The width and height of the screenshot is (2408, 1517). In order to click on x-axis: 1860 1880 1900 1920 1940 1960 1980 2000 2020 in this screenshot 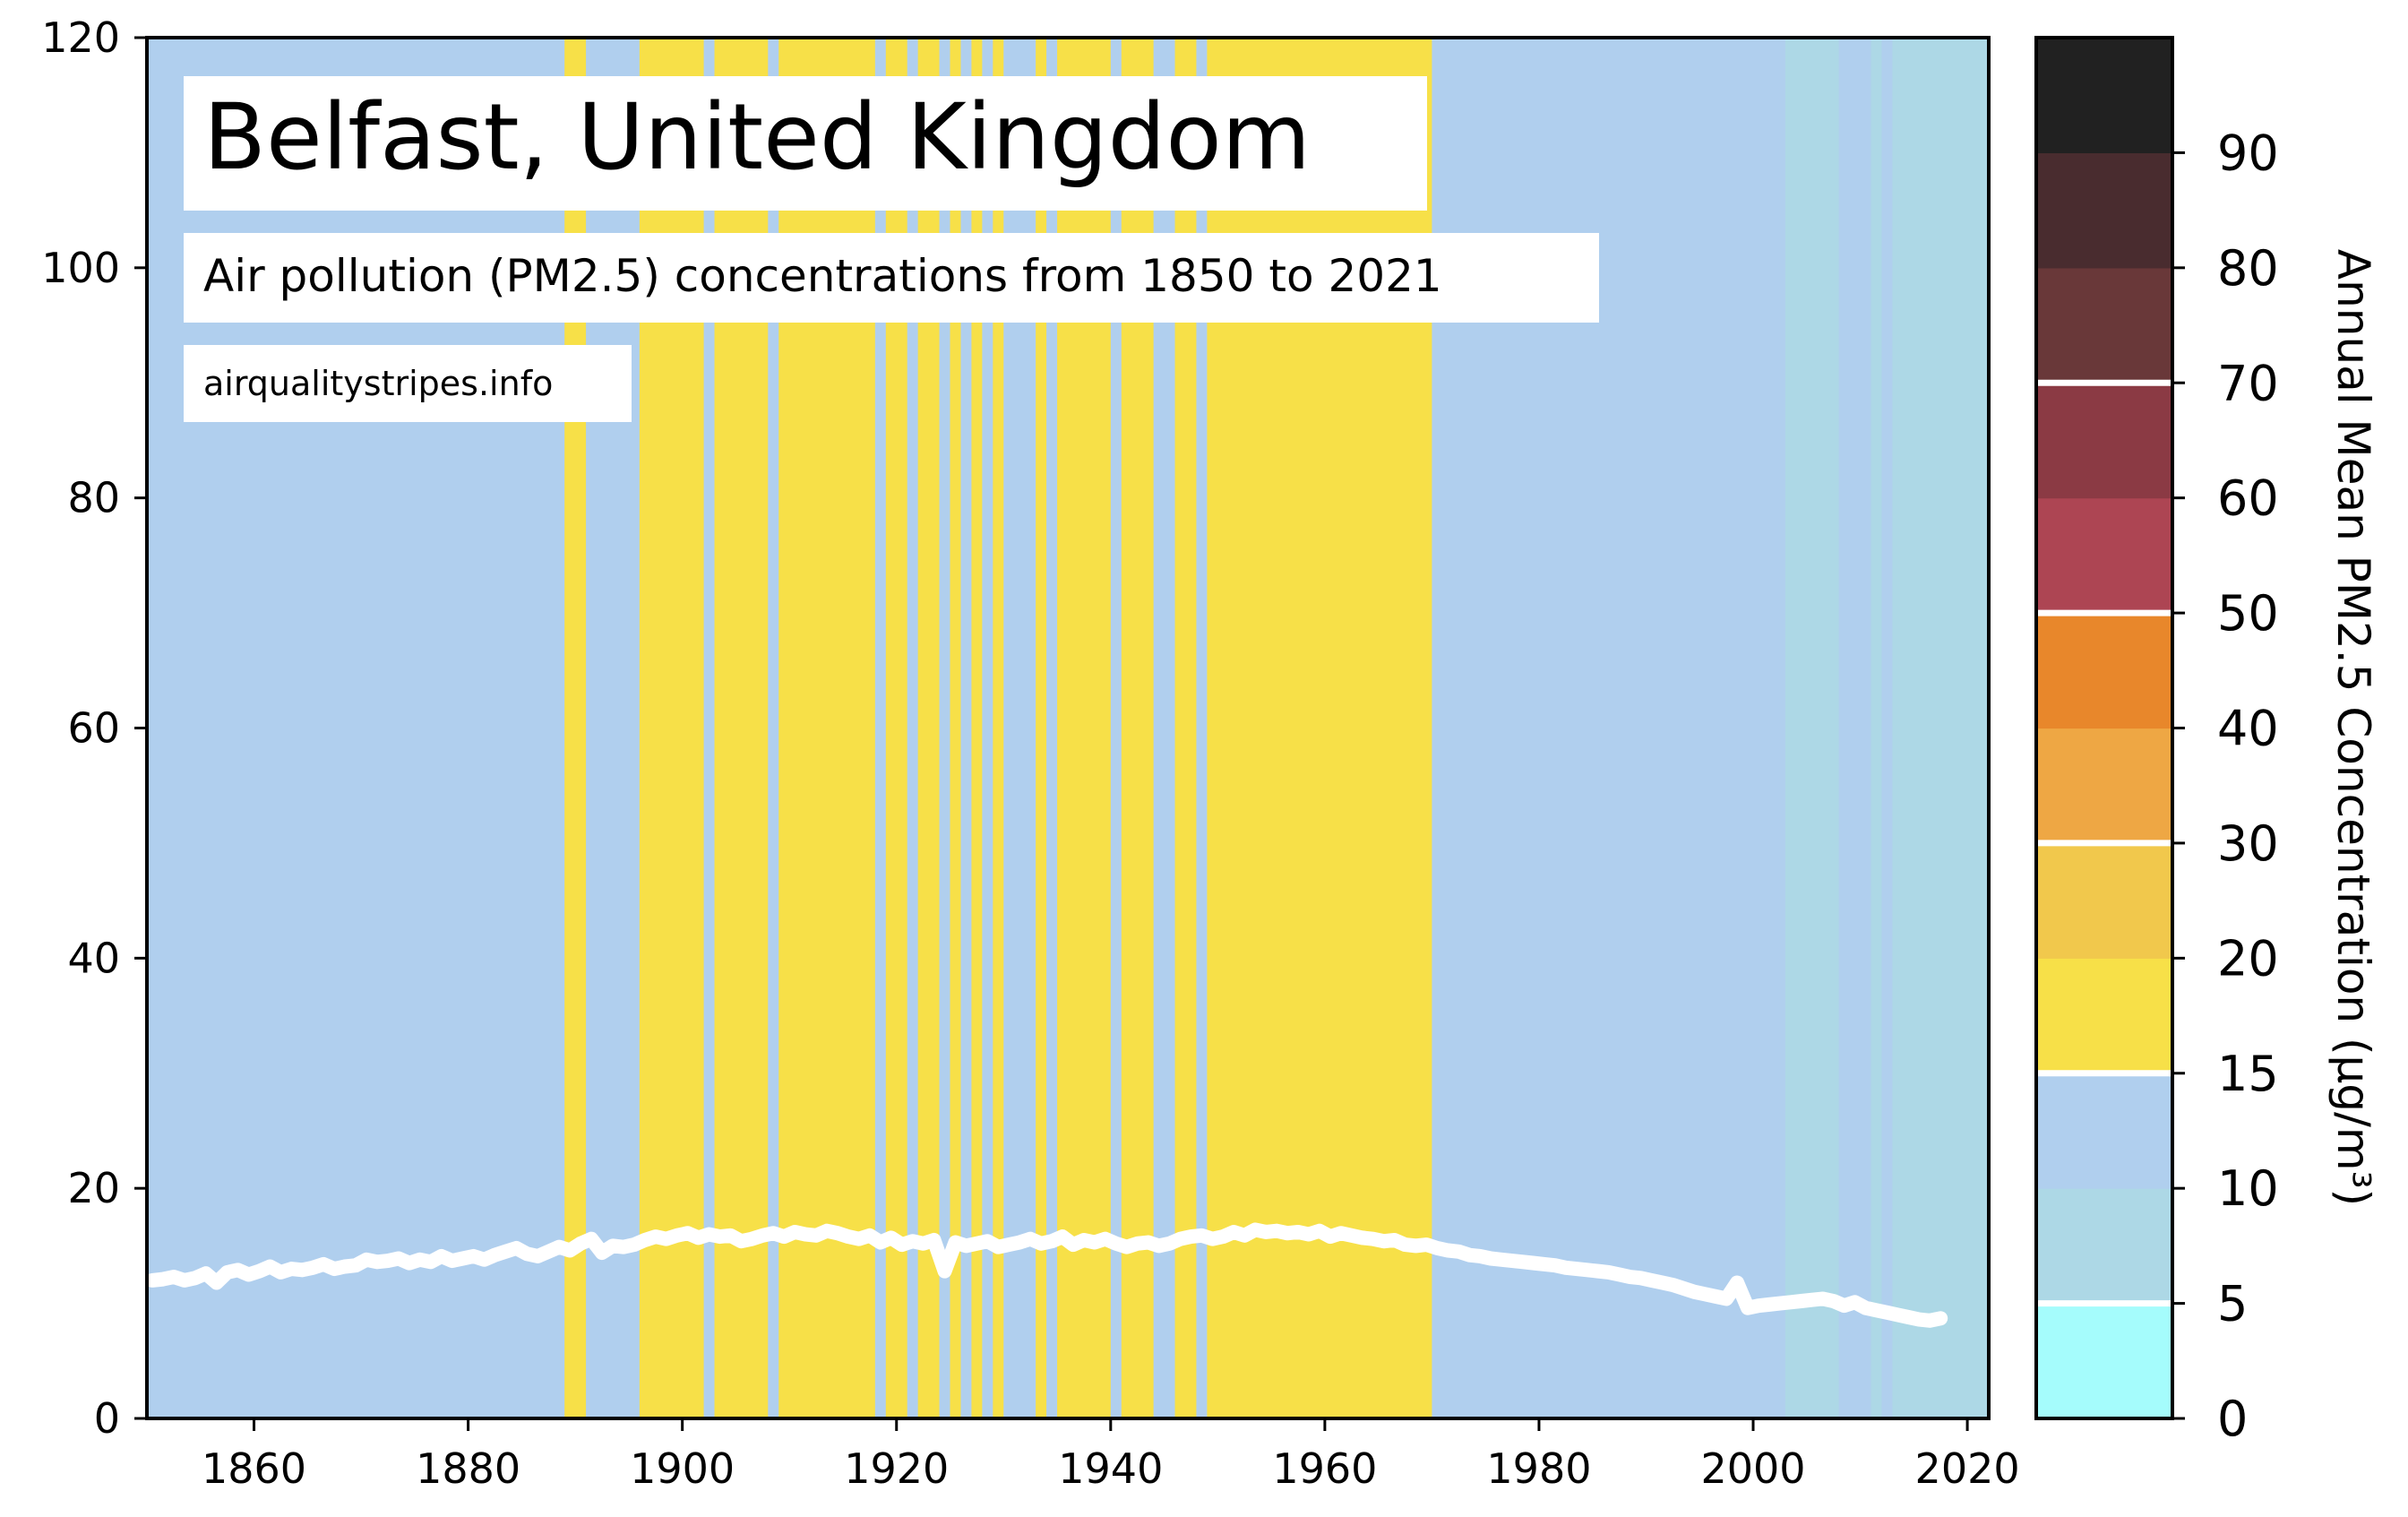, I will do `click(1111, 1455)`.